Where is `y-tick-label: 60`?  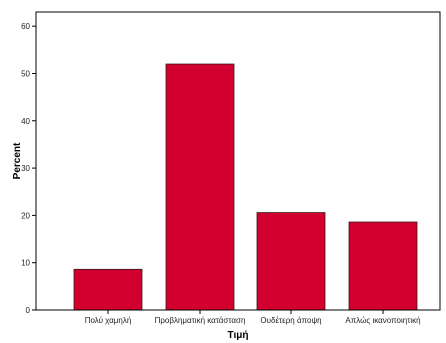 y-tick-label: 60 is located at coordinates (25, 26).